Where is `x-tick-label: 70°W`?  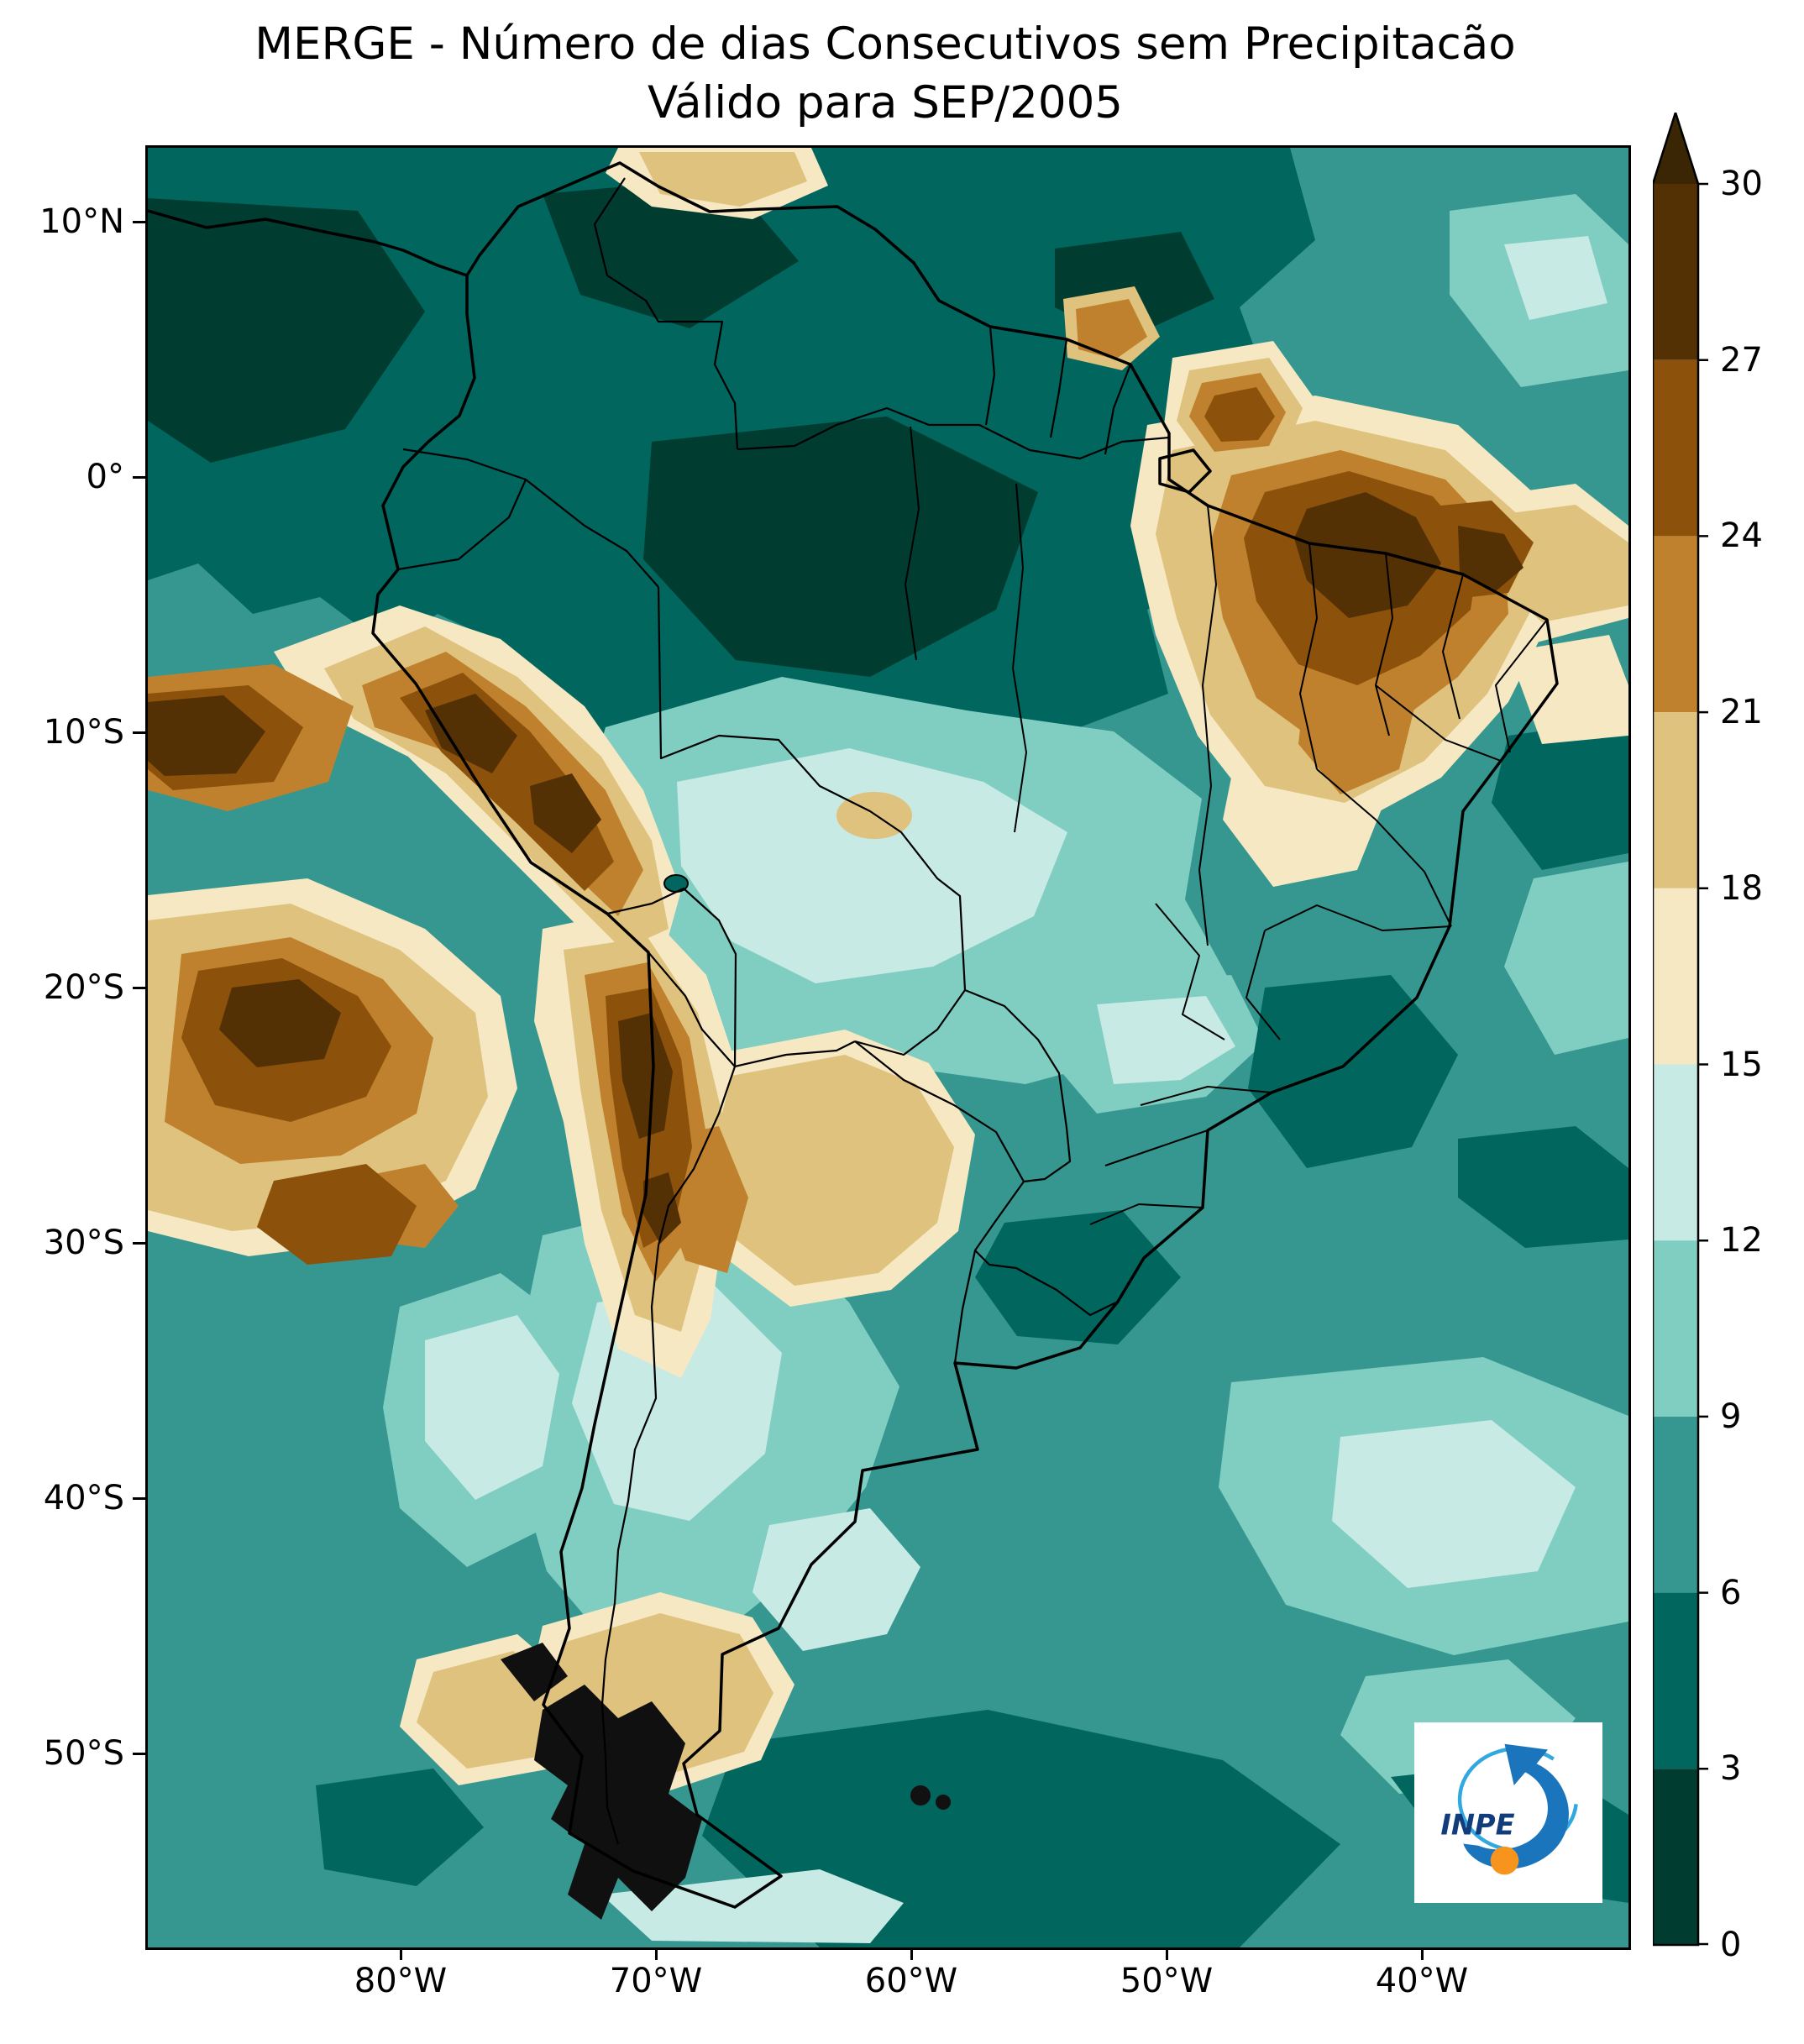
x-tick-label: 70°W is located at coordinates (656, 1981).